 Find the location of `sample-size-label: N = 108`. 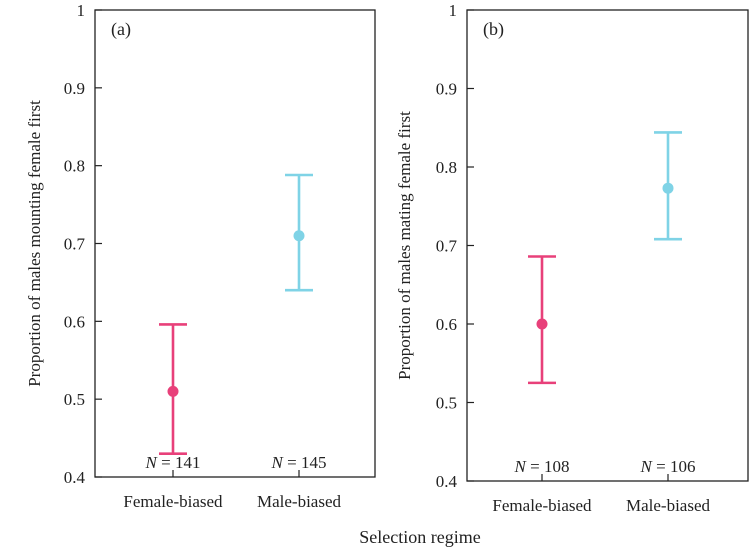

sample-size-label: N = 108 is located at coordinates (542, 466).